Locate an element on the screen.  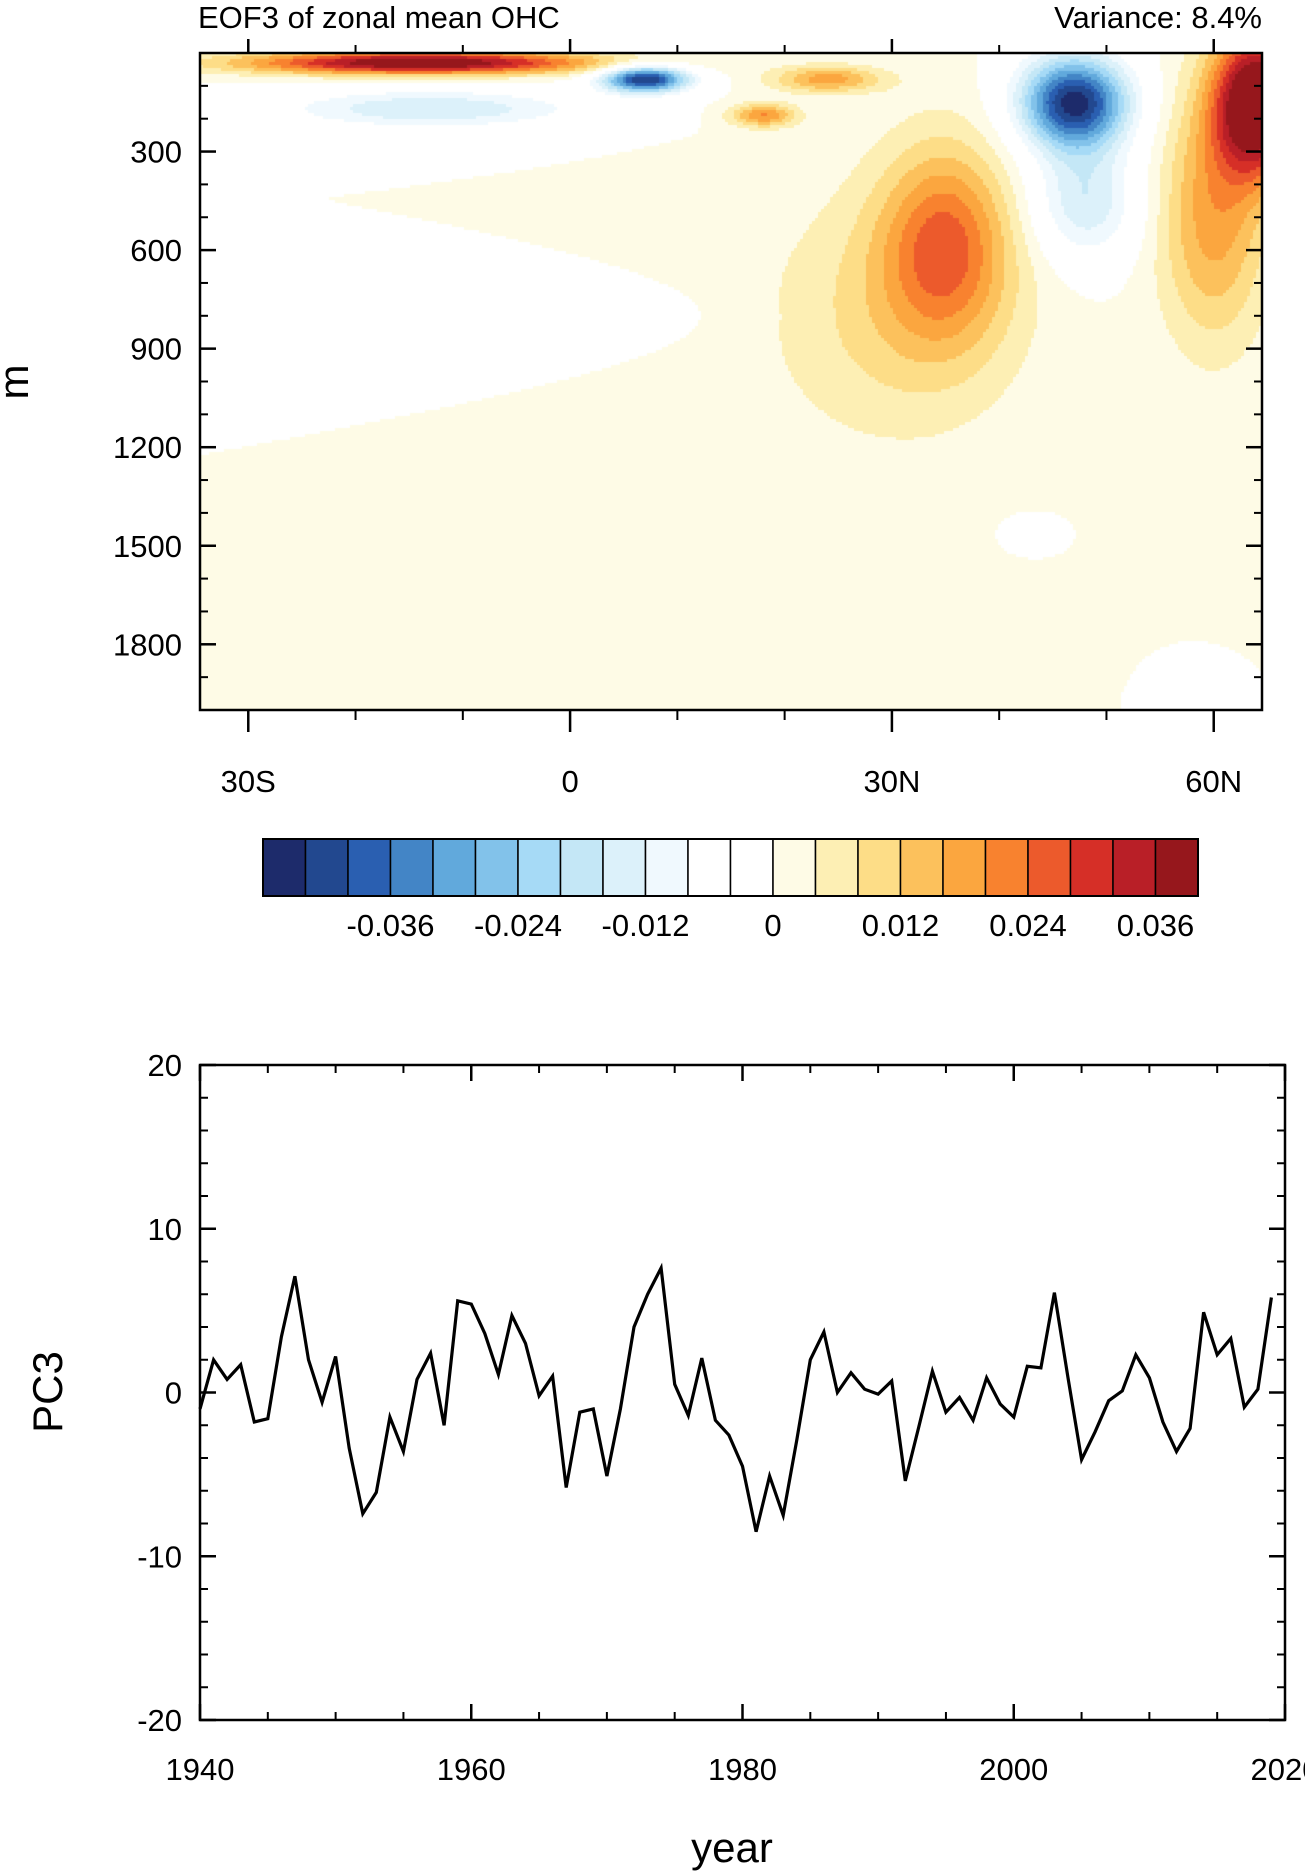
eof3-y-tick-label: 900 is located at coordinates (156, 349).